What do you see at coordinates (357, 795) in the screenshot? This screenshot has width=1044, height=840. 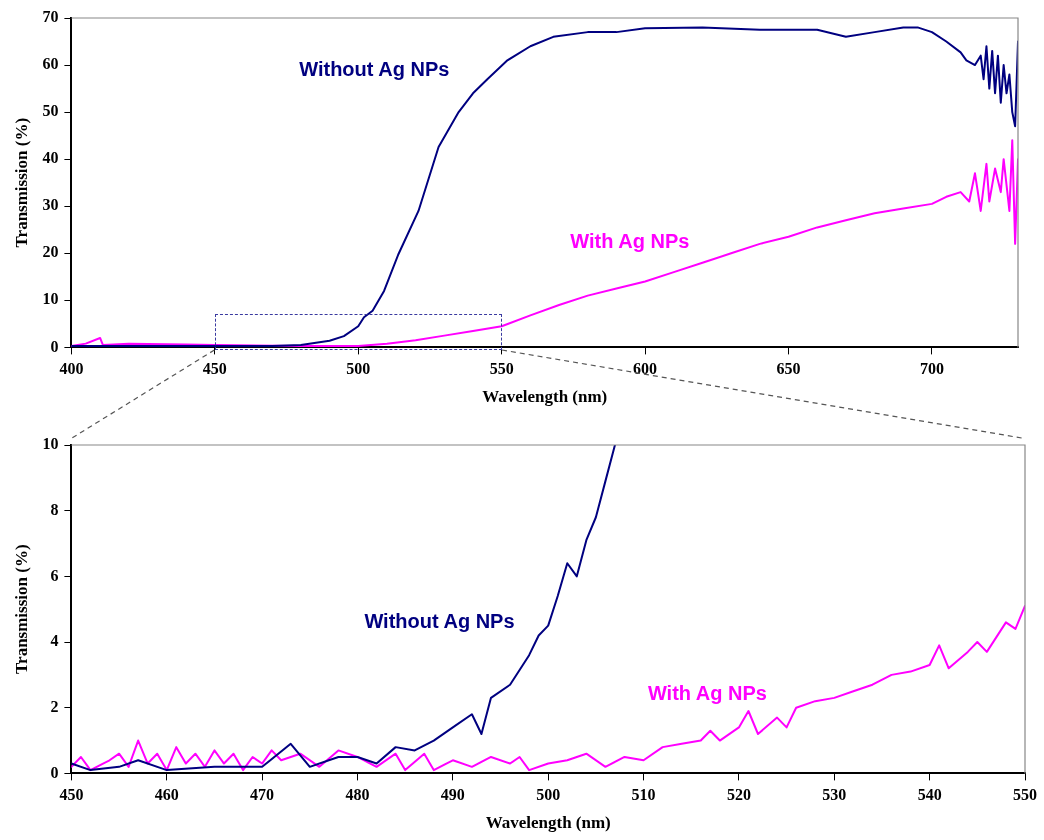 I see `x-tick-label: 480` at bounding box center [357, 795].